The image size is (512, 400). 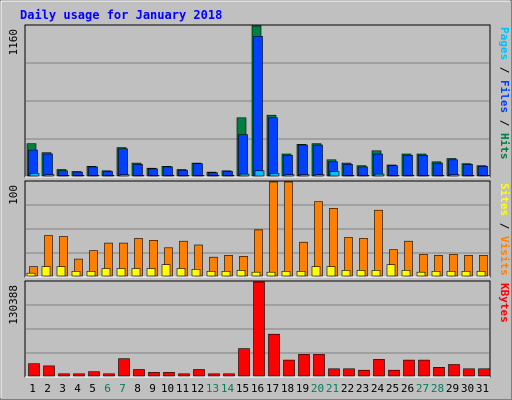 What do you see at coordinates (504, 146) in the screenshot?
I see `legend-entry: Hits` at bounding box center [504, 146].